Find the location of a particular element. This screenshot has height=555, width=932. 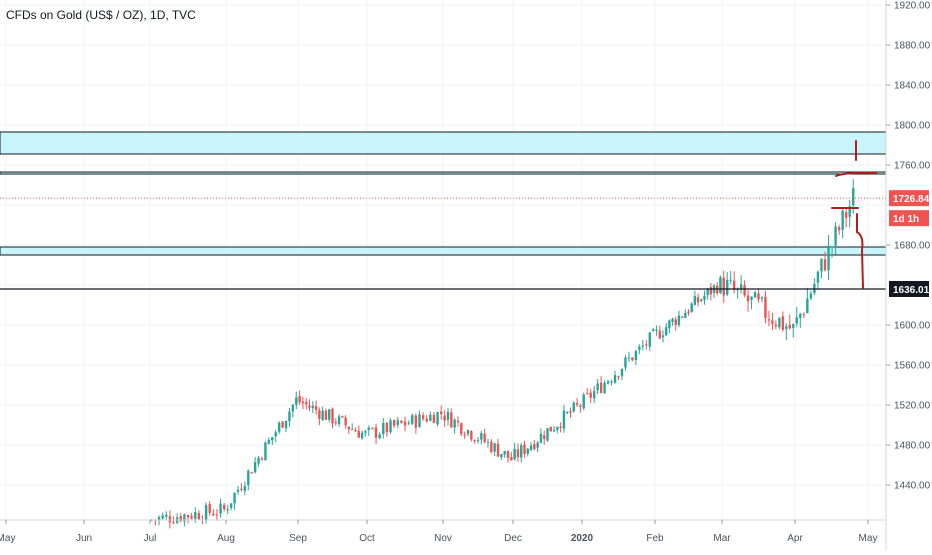

chart-title: CFDs on Gold (US$ / OZ), 1D, TVC is located at coordinates (101, 15).